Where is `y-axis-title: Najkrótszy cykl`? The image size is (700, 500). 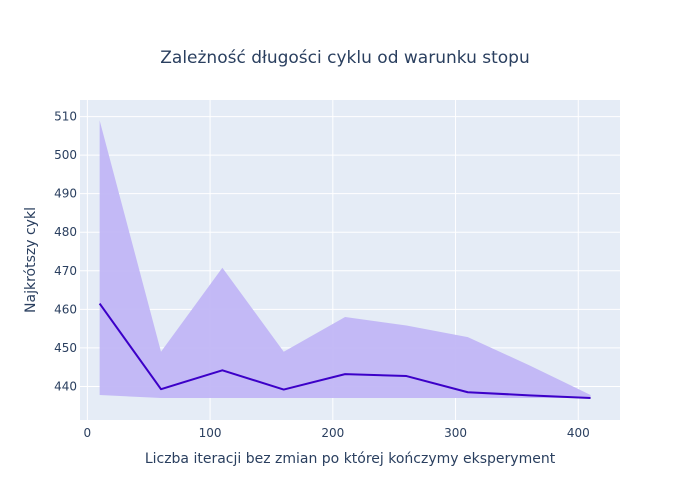 y-axis-title: Najkrótszy cykl is located at coordinates (31, 260).